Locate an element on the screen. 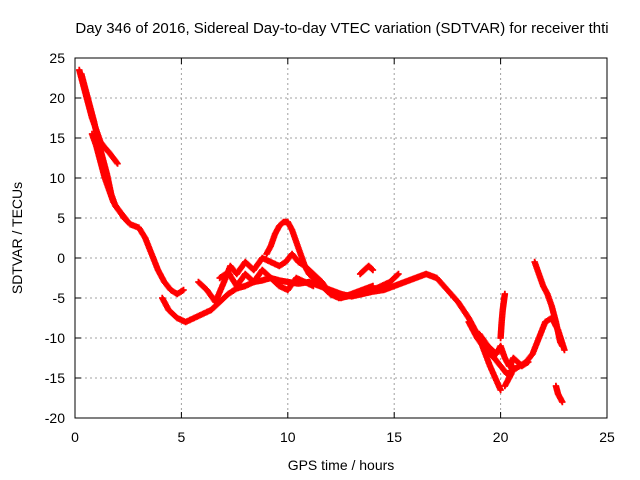 This screenshot has width=640, height=480. y-tick-label: -5 is located at coordinates (59, 298).